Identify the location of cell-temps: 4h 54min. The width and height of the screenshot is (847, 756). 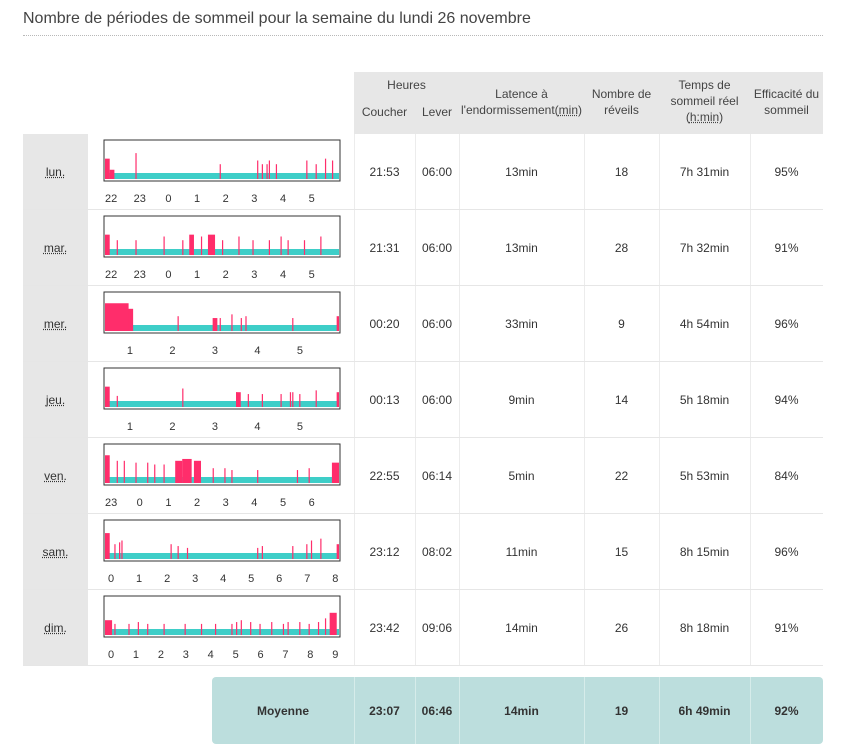
(704, 323).